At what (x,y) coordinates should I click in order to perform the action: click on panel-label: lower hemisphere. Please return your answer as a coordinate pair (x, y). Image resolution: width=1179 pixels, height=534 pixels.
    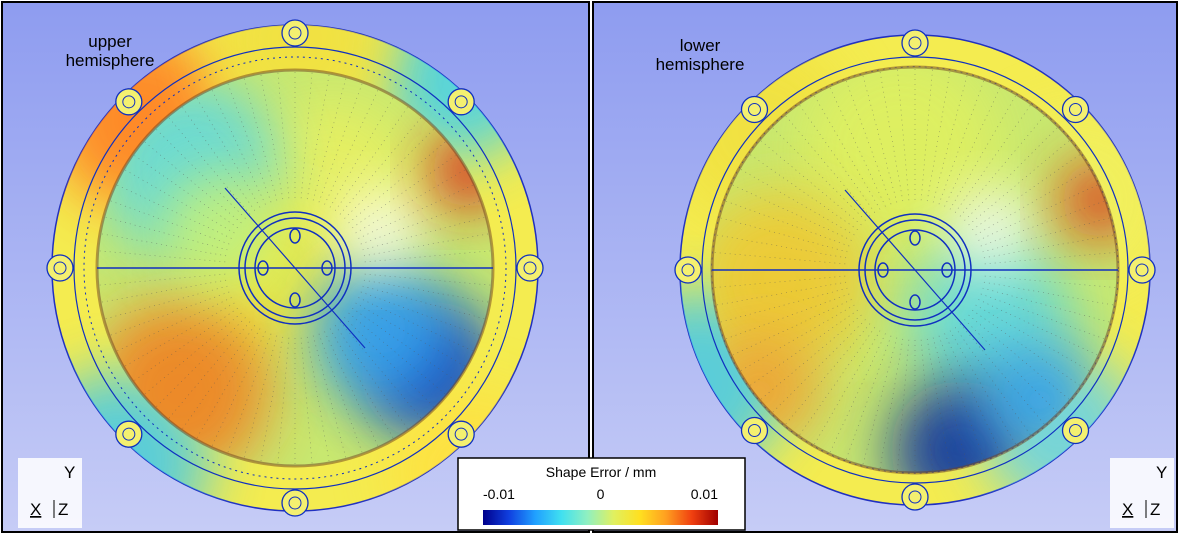
    Looking at the image, I should click on (700, 55).